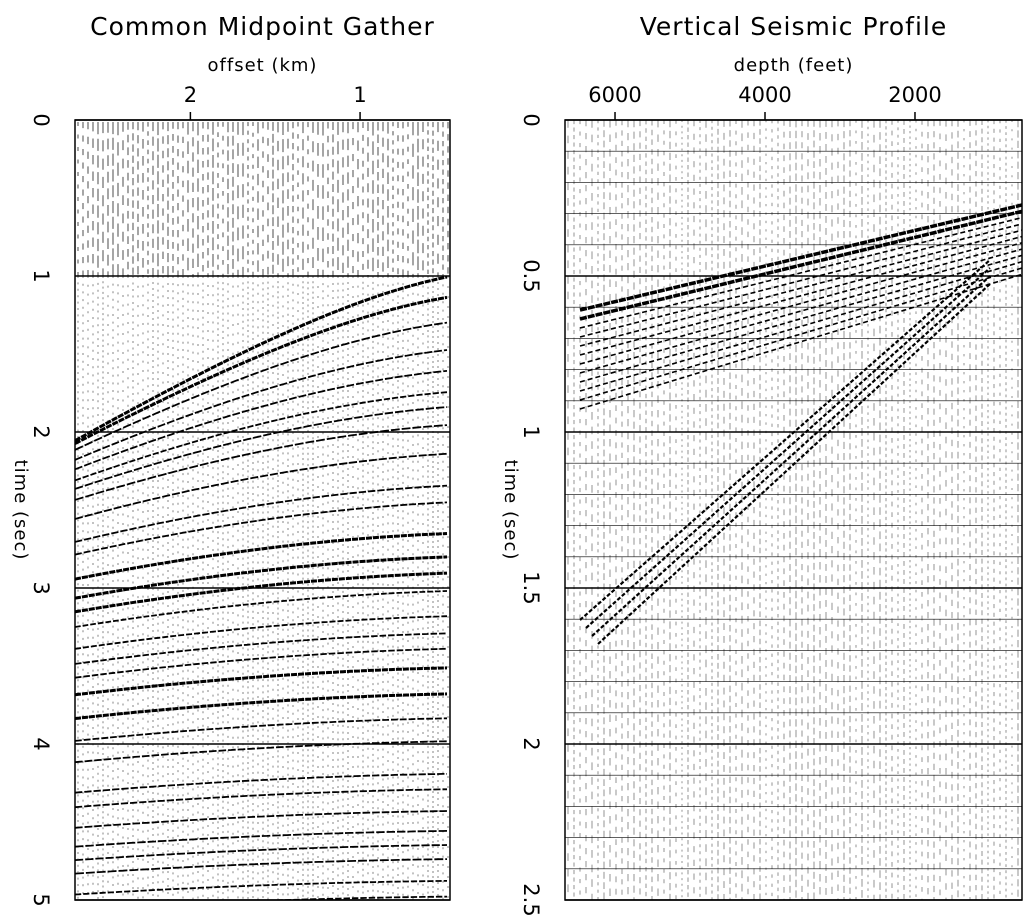 The image size is (1026, 920). I want to click on x-axis-label: offset (km), so click(263, 65).